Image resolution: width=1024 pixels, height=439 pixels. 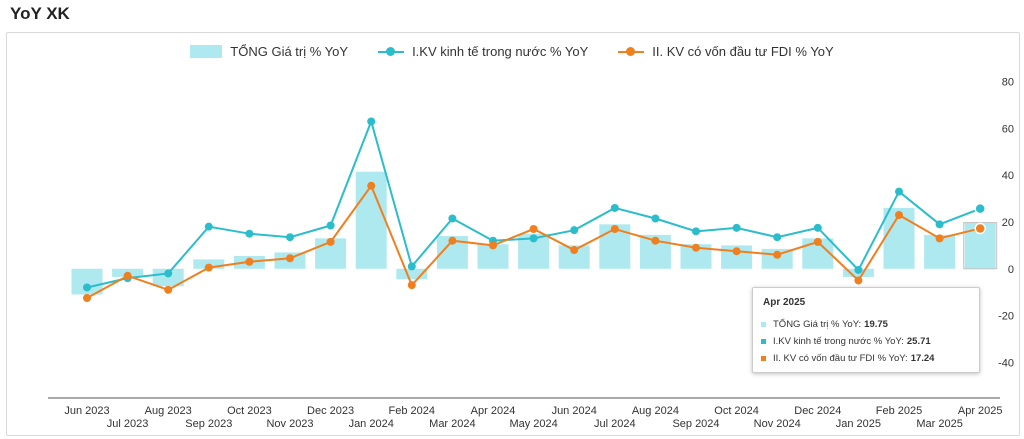 What do you see at coordinates (655, 411) in the screenshot?
I see `x-tick-label: Aug 2024` at bounding box center [655, 411].